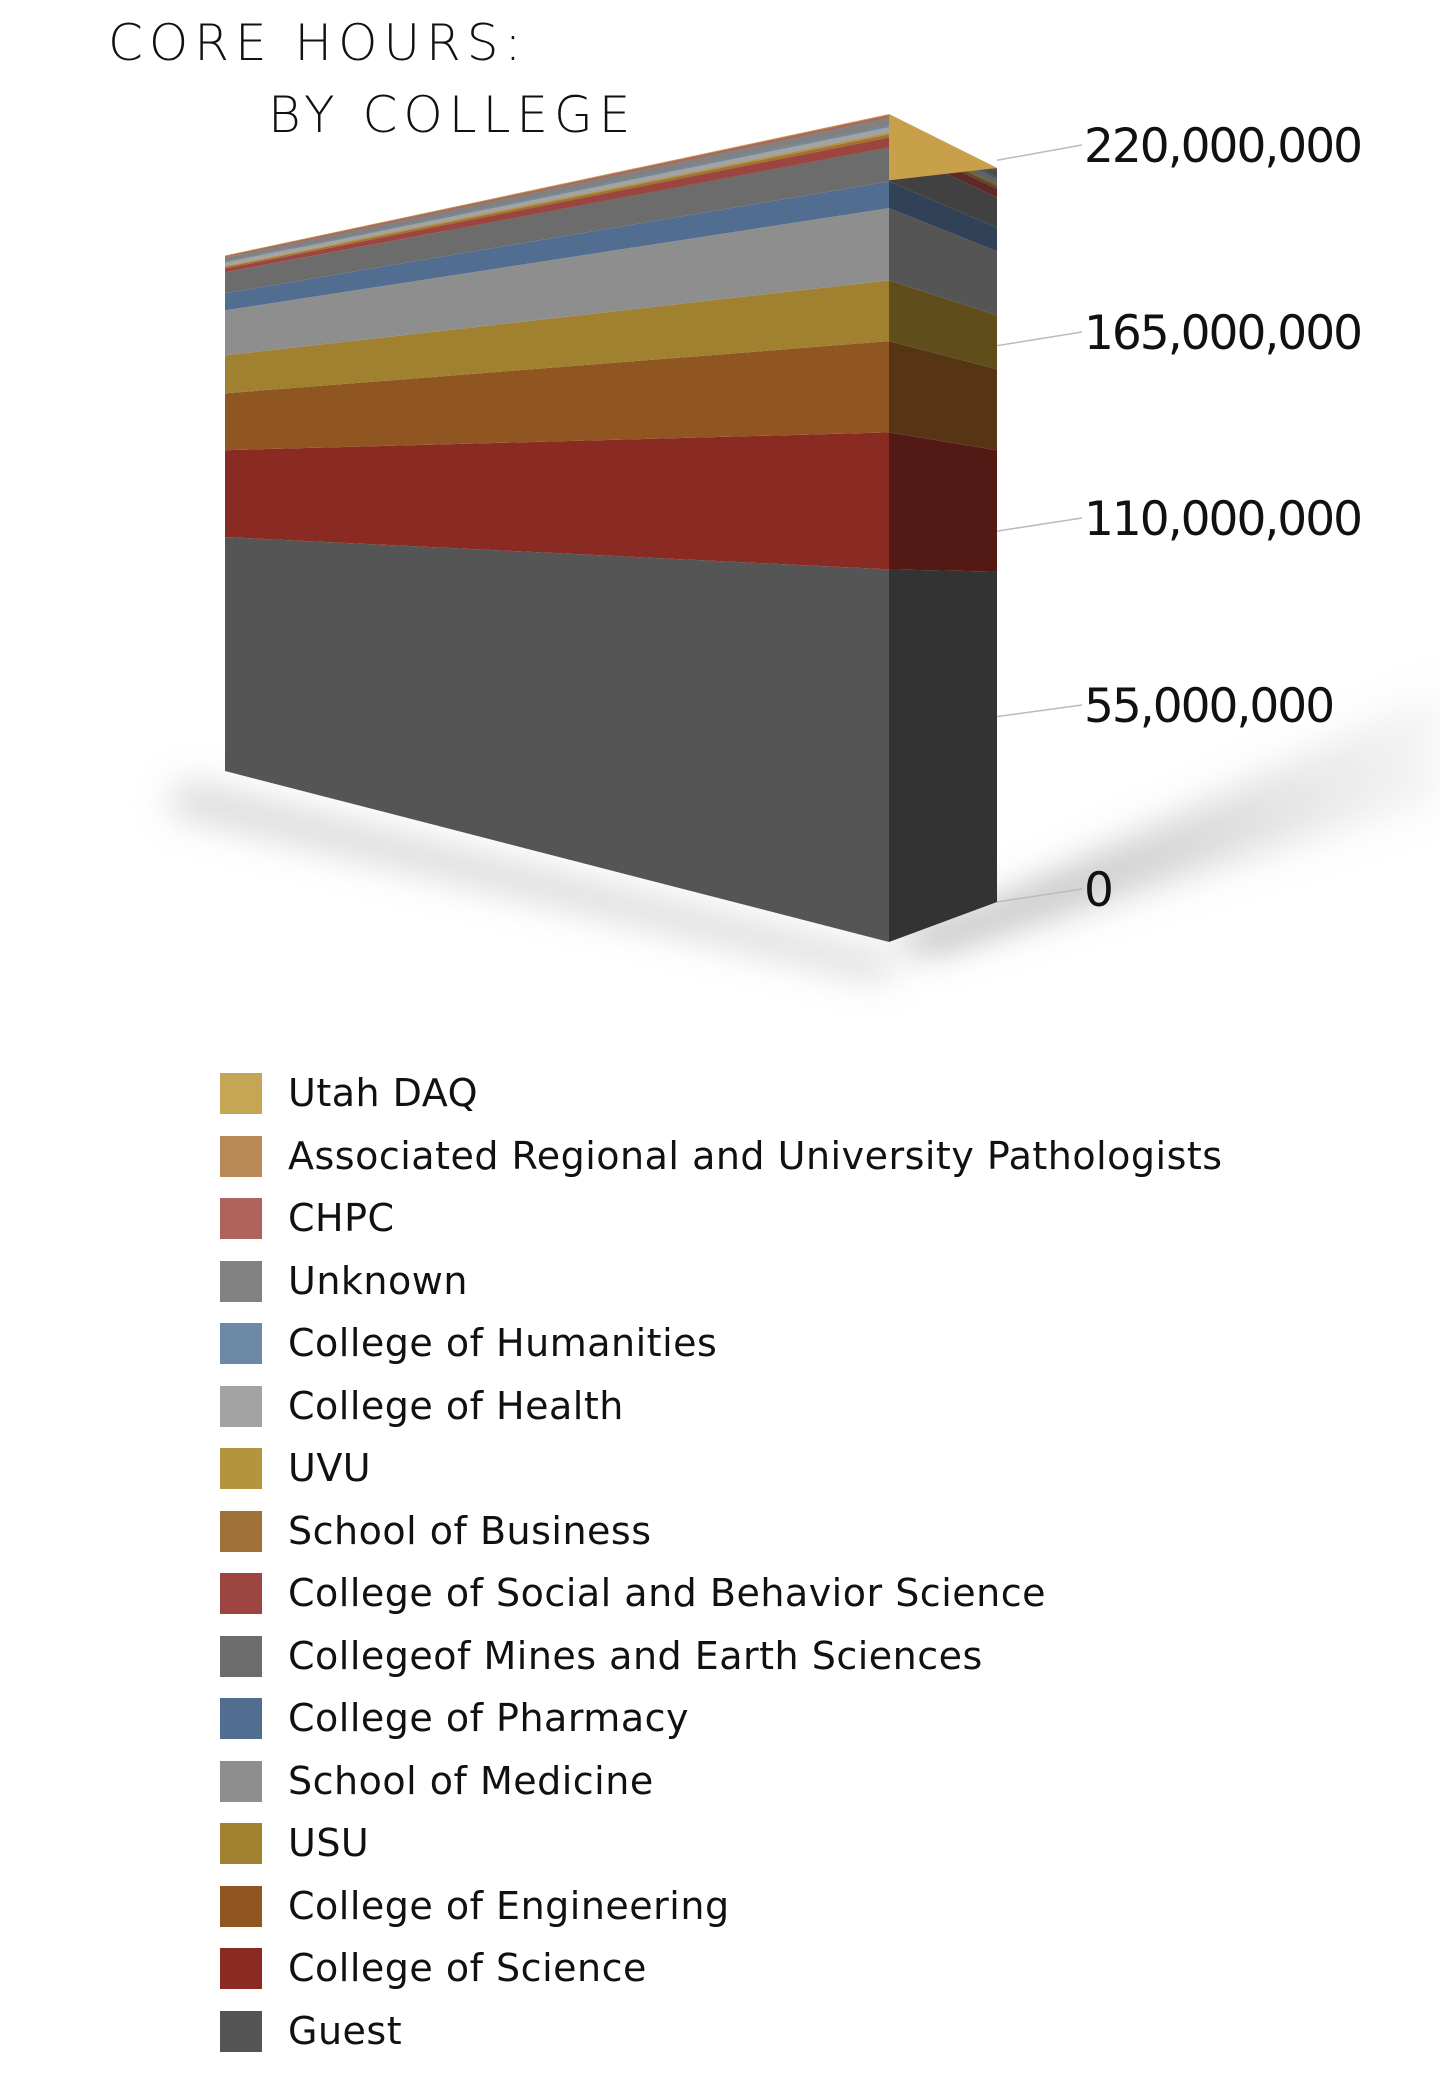 This screenshot has width=1440, height=2073. What do you see at coordinates (1208, 706) in the screenshot?
I see `y-tick-label: 55,000,000` at bounding box center [1208, 706].